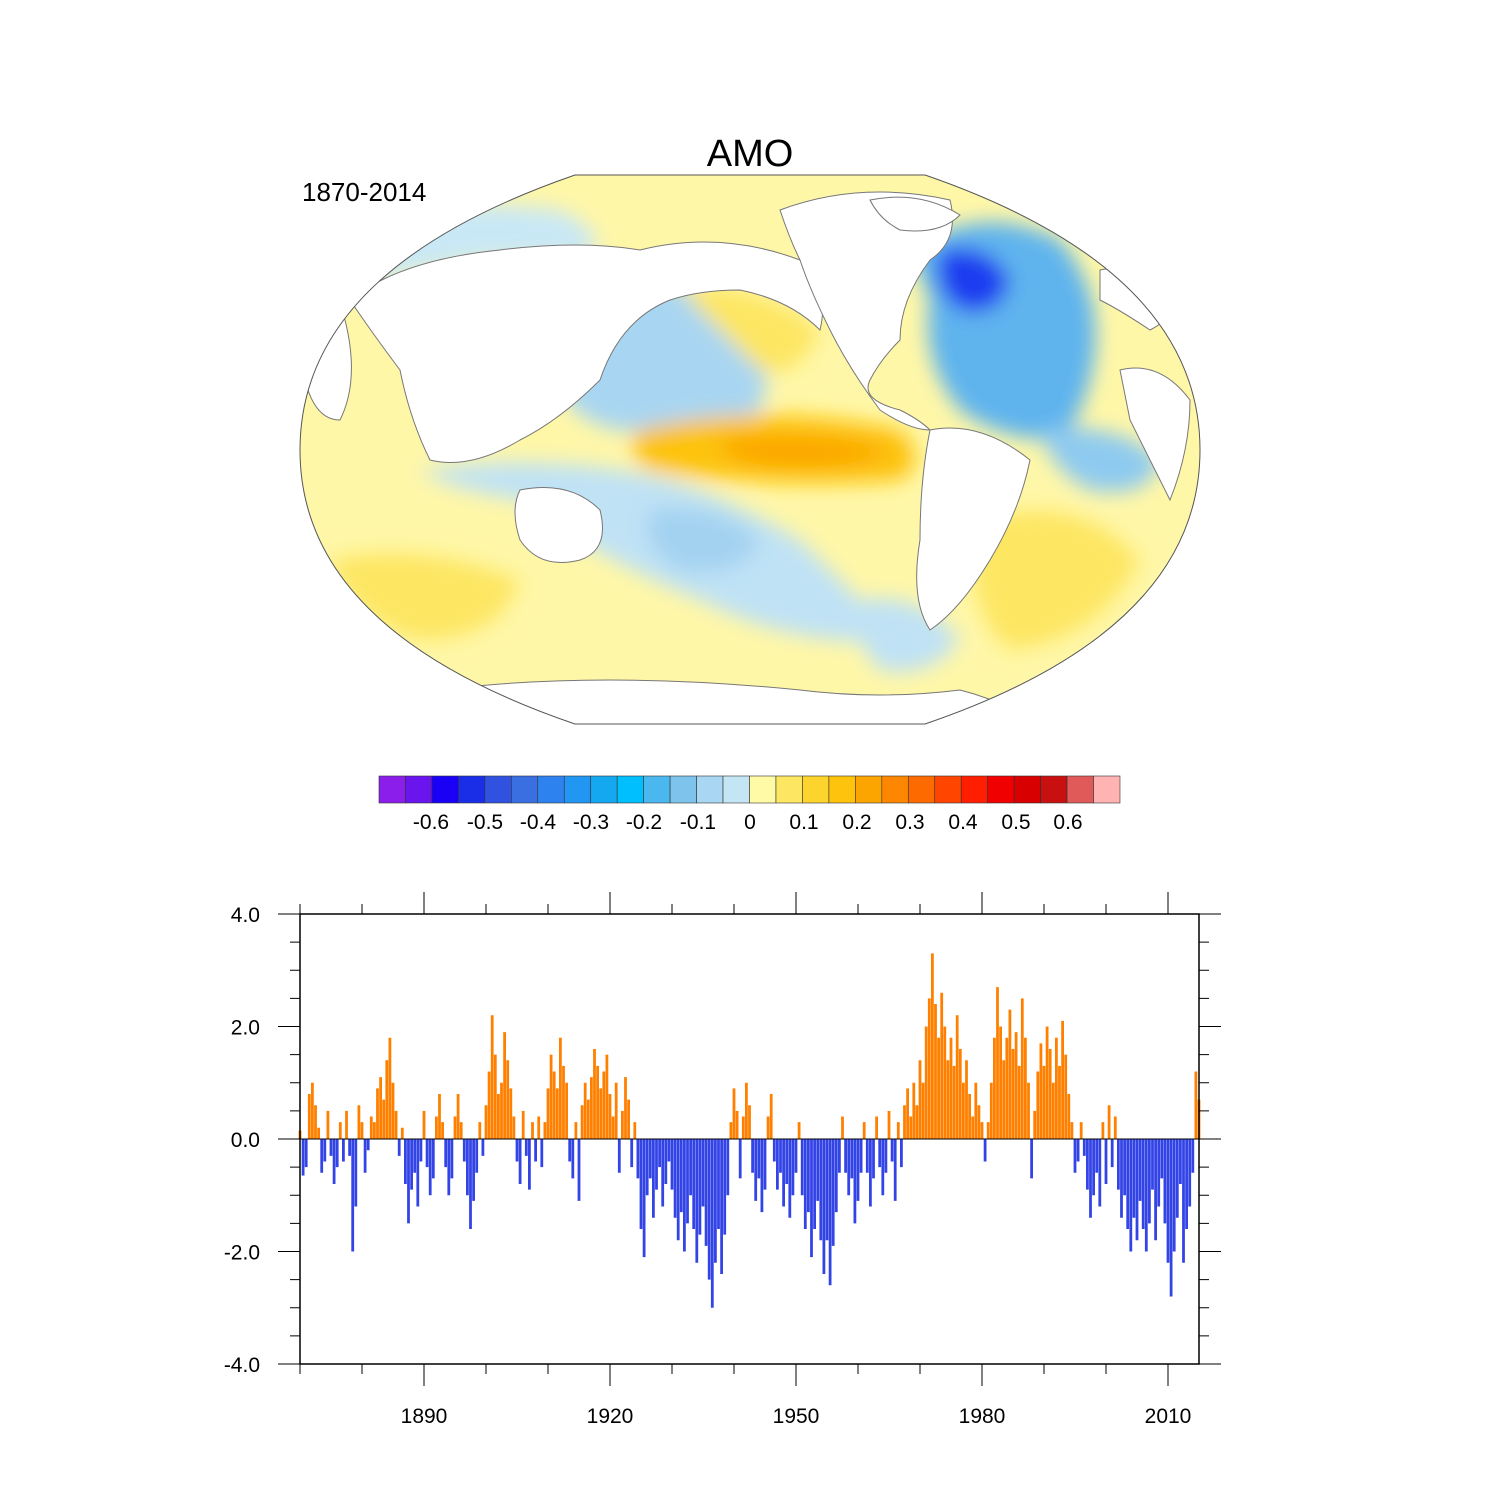 This screenshot has height=1500, width=1500. What do you see at coordinates (242, 1140) in the screenshot?
I see `y-tick-labels: 4.0 2.0 0.0 -2.0 -4.0` at bounding box center [242, 1140].